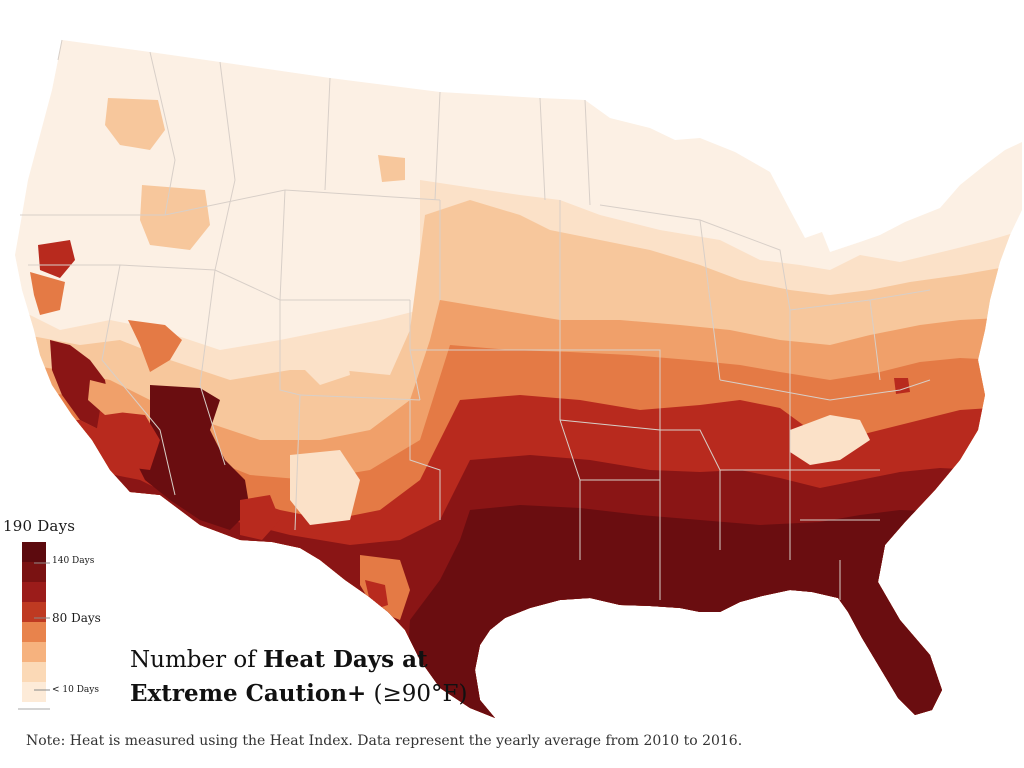 This screenshot has width=1024, height=768. I want to click on nw-pale1-region, so click(135, 124).